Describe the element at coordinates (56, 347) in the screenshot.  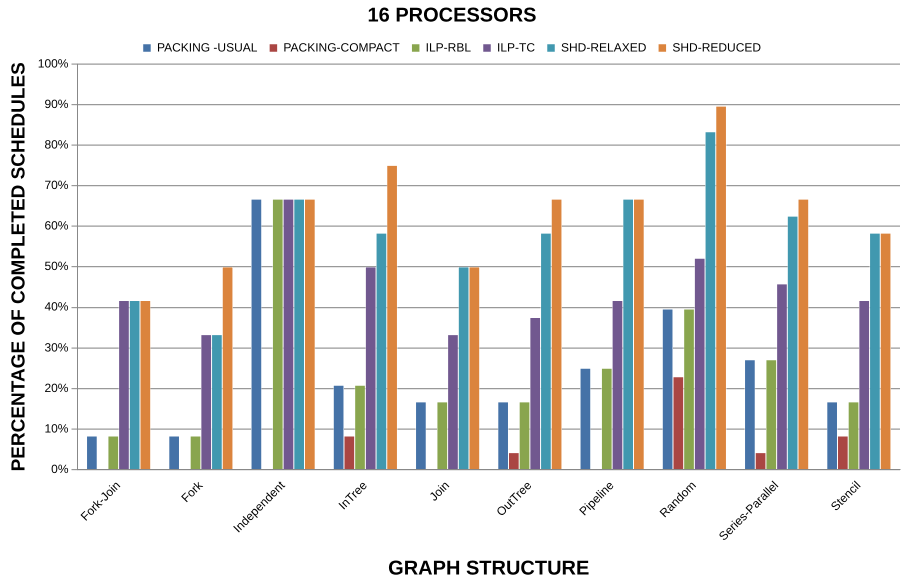
I see `y-tick-label: 30%` at that location.